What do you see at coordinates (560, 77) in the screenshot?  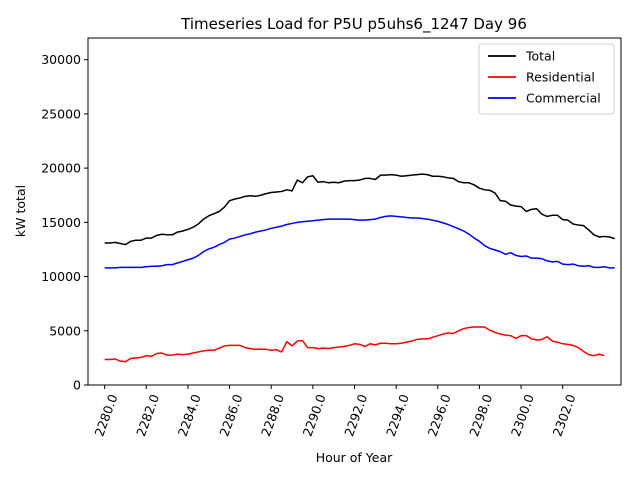 I see `legend-label-residential: Residential` at bounding box center [560, 77].